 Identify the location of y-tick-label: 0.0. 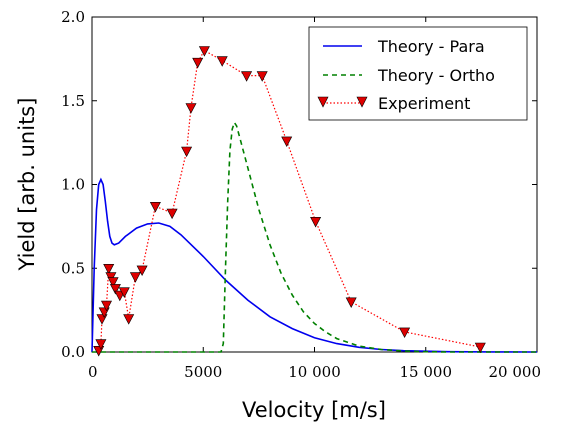
(73, 352).